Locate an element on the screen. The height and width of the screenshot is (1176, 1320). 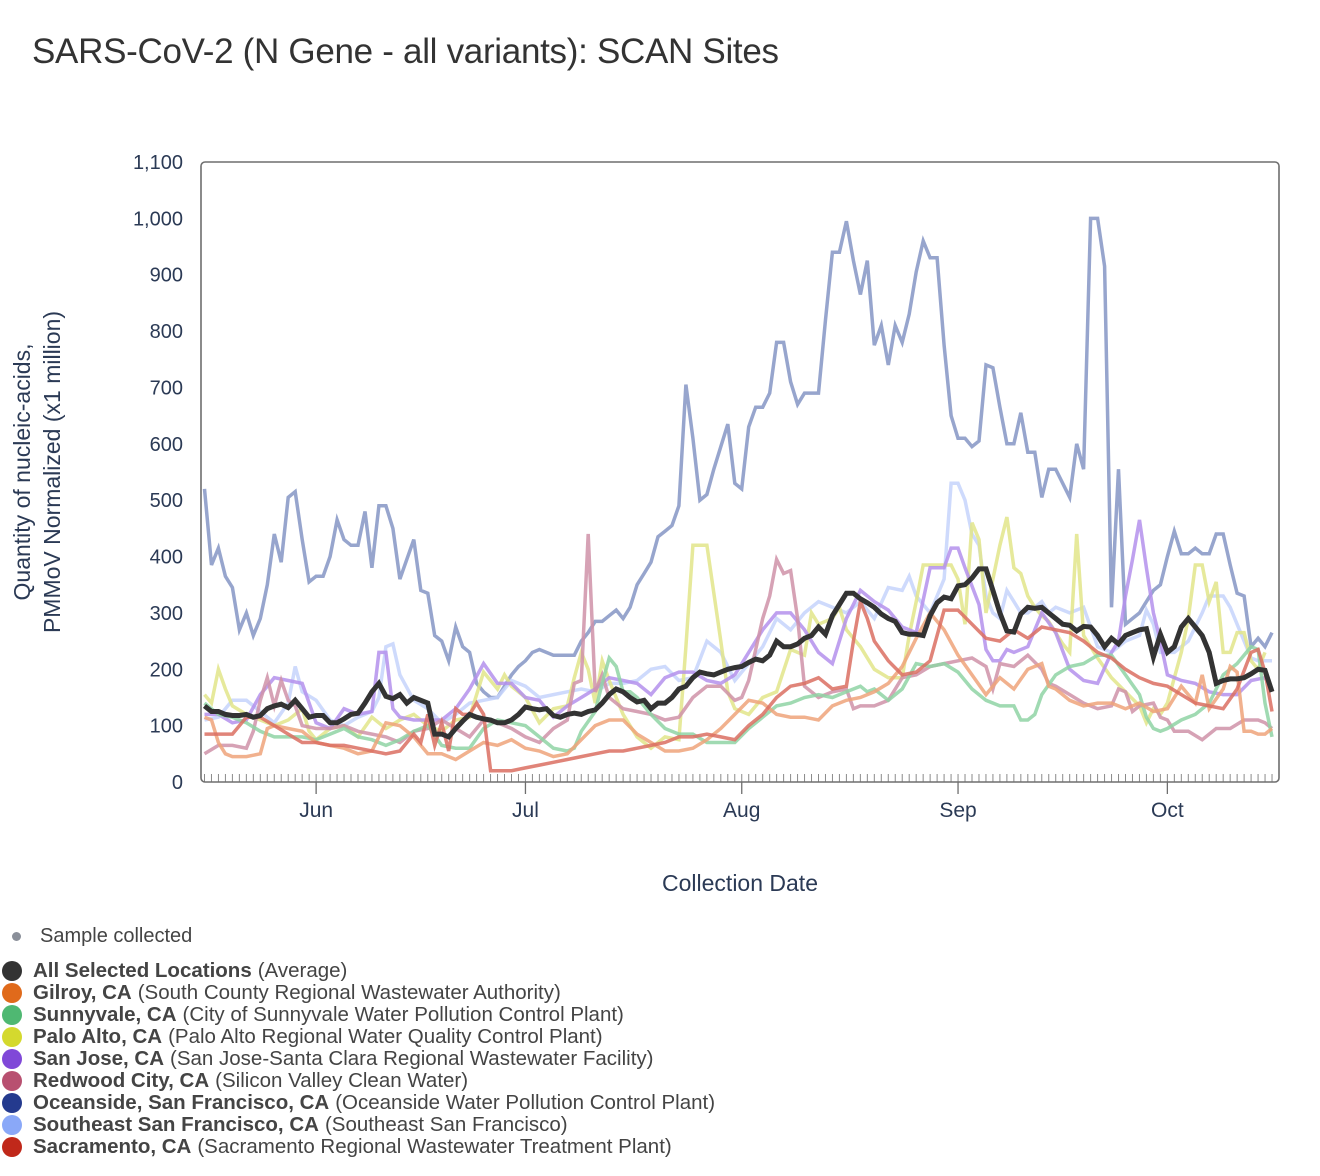
x-tick-label: Jun is located at coordinates (316, 810).